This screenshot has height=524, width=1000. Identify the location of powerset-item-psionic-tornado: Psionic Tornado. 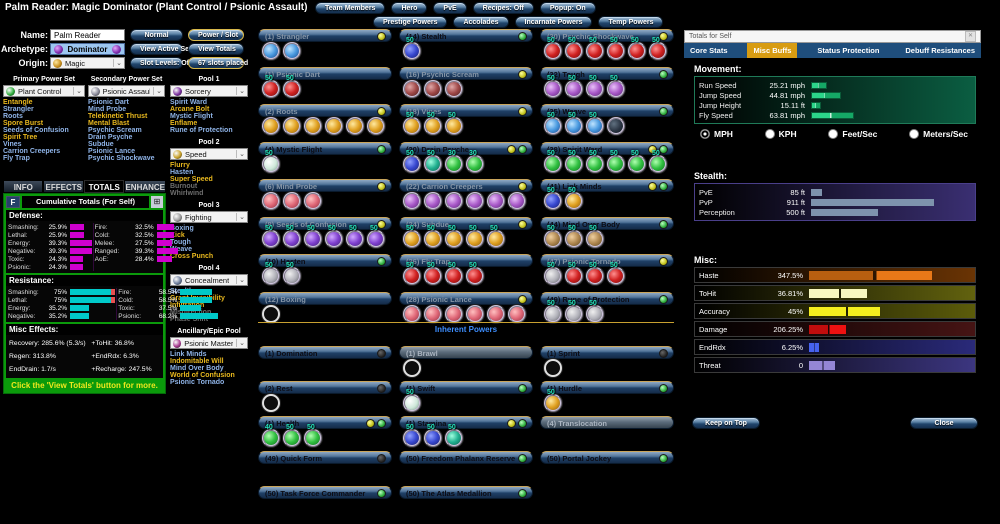
(197, 382).